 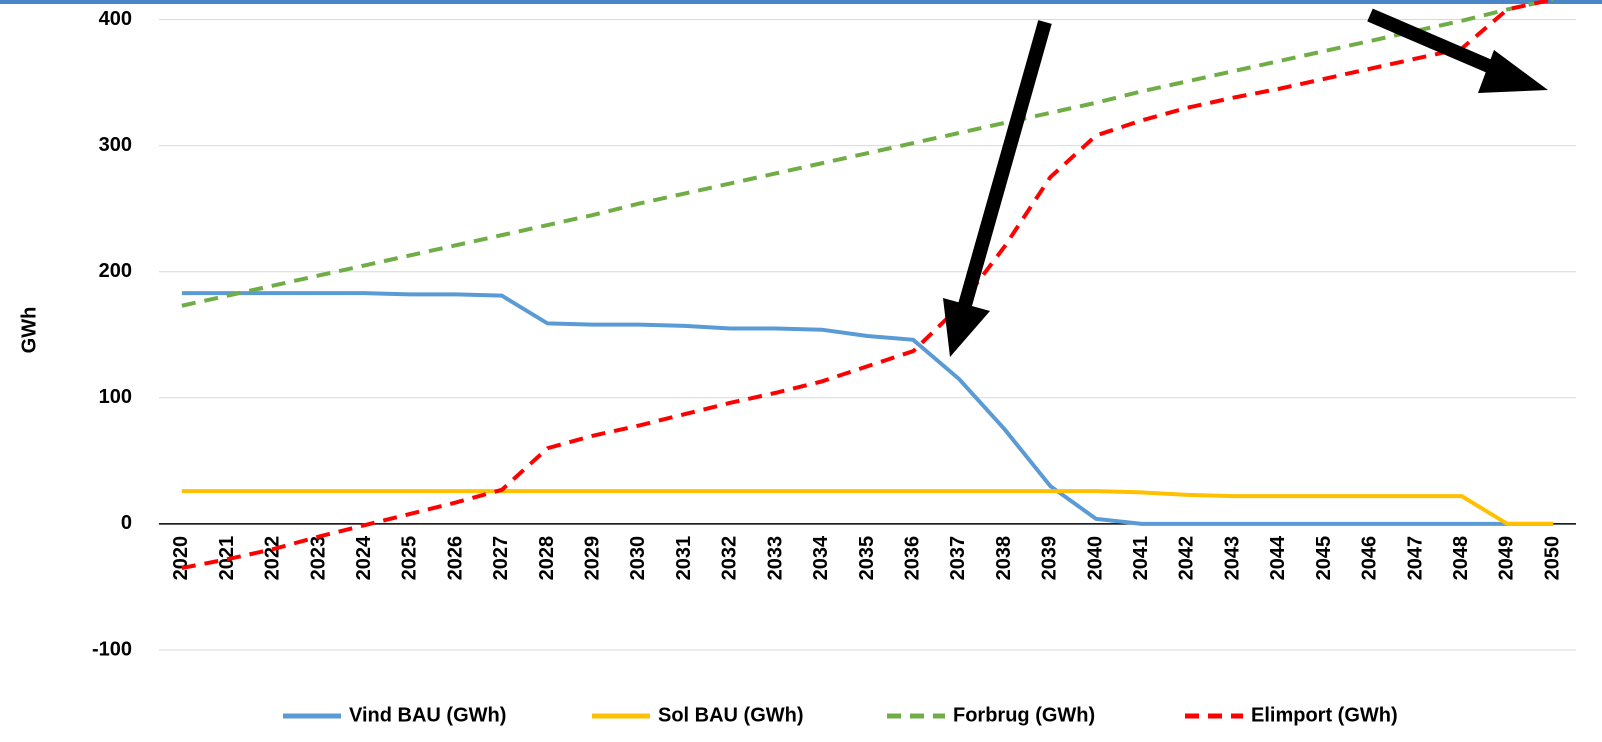 I want to click on x-tick-label: 2050, so click(x=1552, y=558).